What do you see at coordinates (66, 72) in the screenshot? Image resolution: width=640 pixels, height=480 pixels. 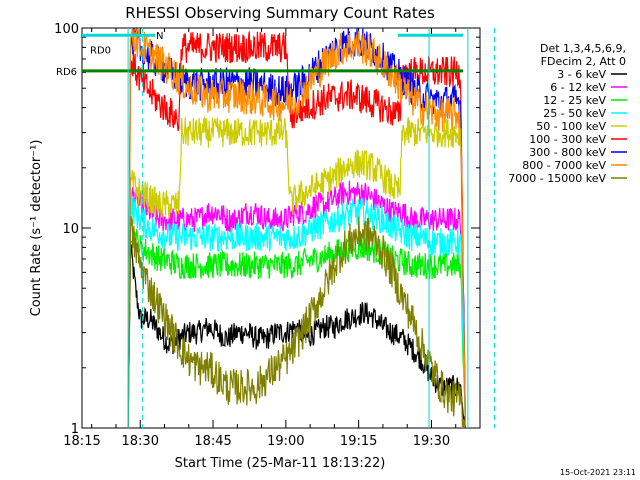 I see `rd6-label: RD6` at bounding box center [66, 72].